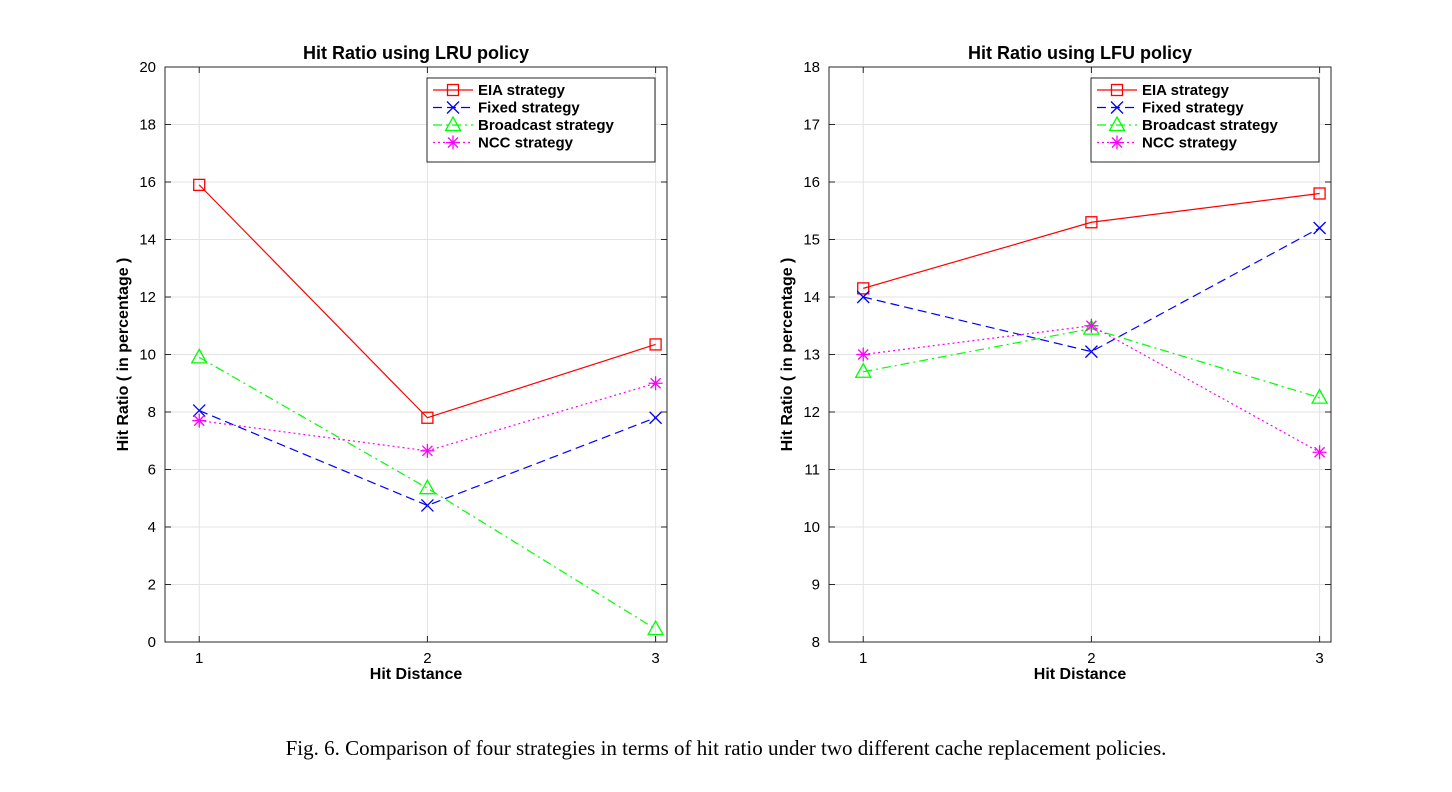 This screenshot has width=1452, height=792. Describe the element at coordinates (152, 585) in the screenshot. I see `y-tick-label: 2` at that location.